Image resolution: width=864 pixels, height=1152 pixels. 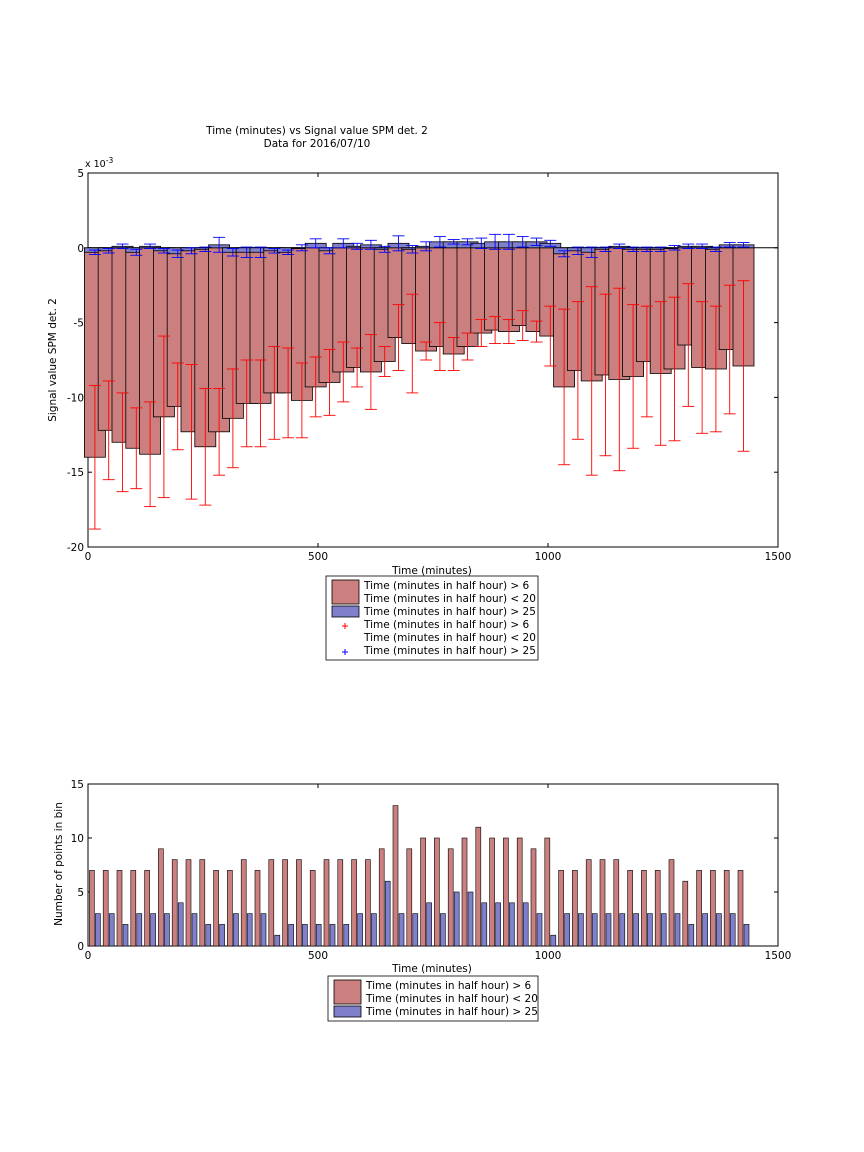 I want to click on chart2-ytick-label: 5, so click(x=80, y=893).